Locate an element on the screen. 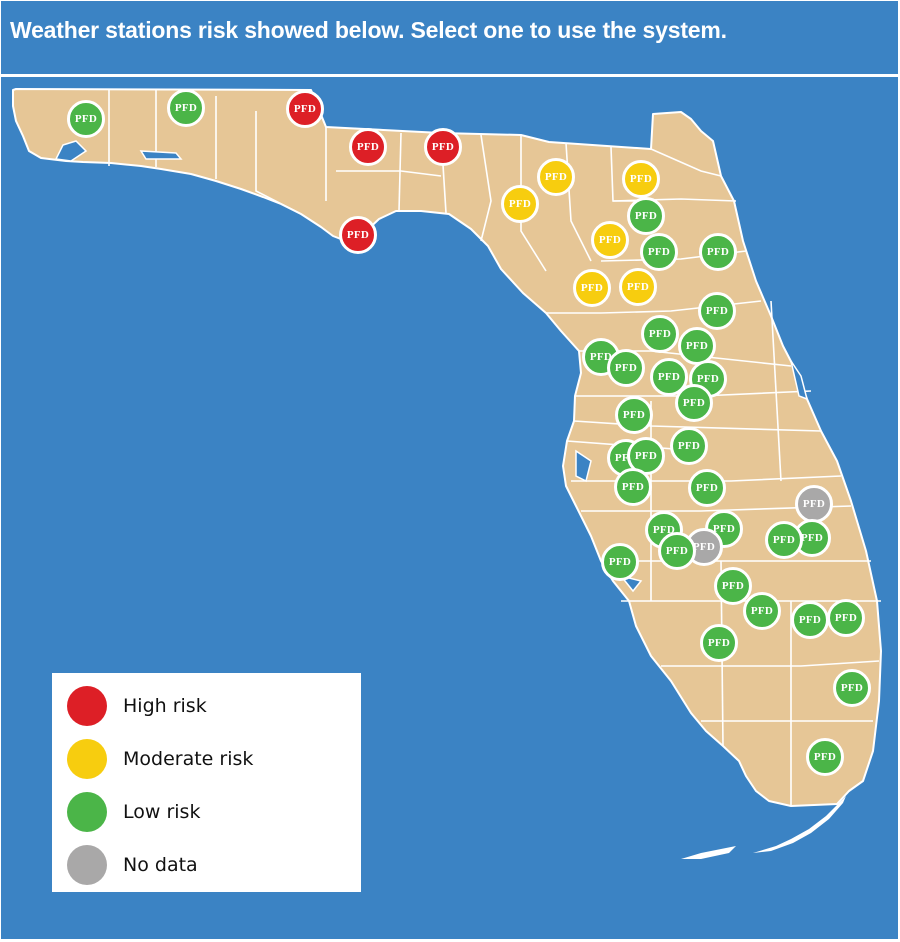 Image resolution: width=900 pixels, height=942 pixels. legend-item-high: High risk is located at coordinates (137, 706).